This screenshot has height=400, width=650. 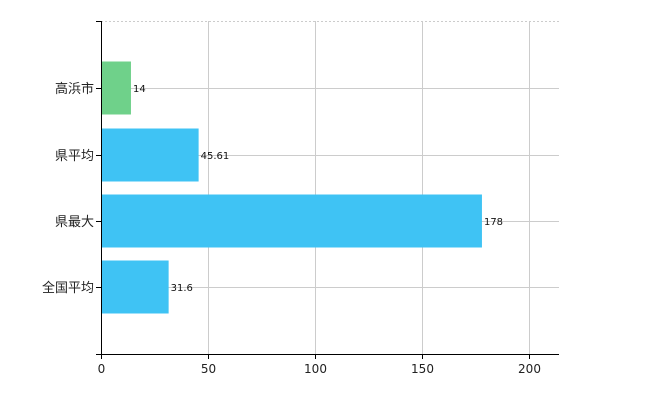 I want to click on x-tick-label-150: 150, so click(x=422, y=369).